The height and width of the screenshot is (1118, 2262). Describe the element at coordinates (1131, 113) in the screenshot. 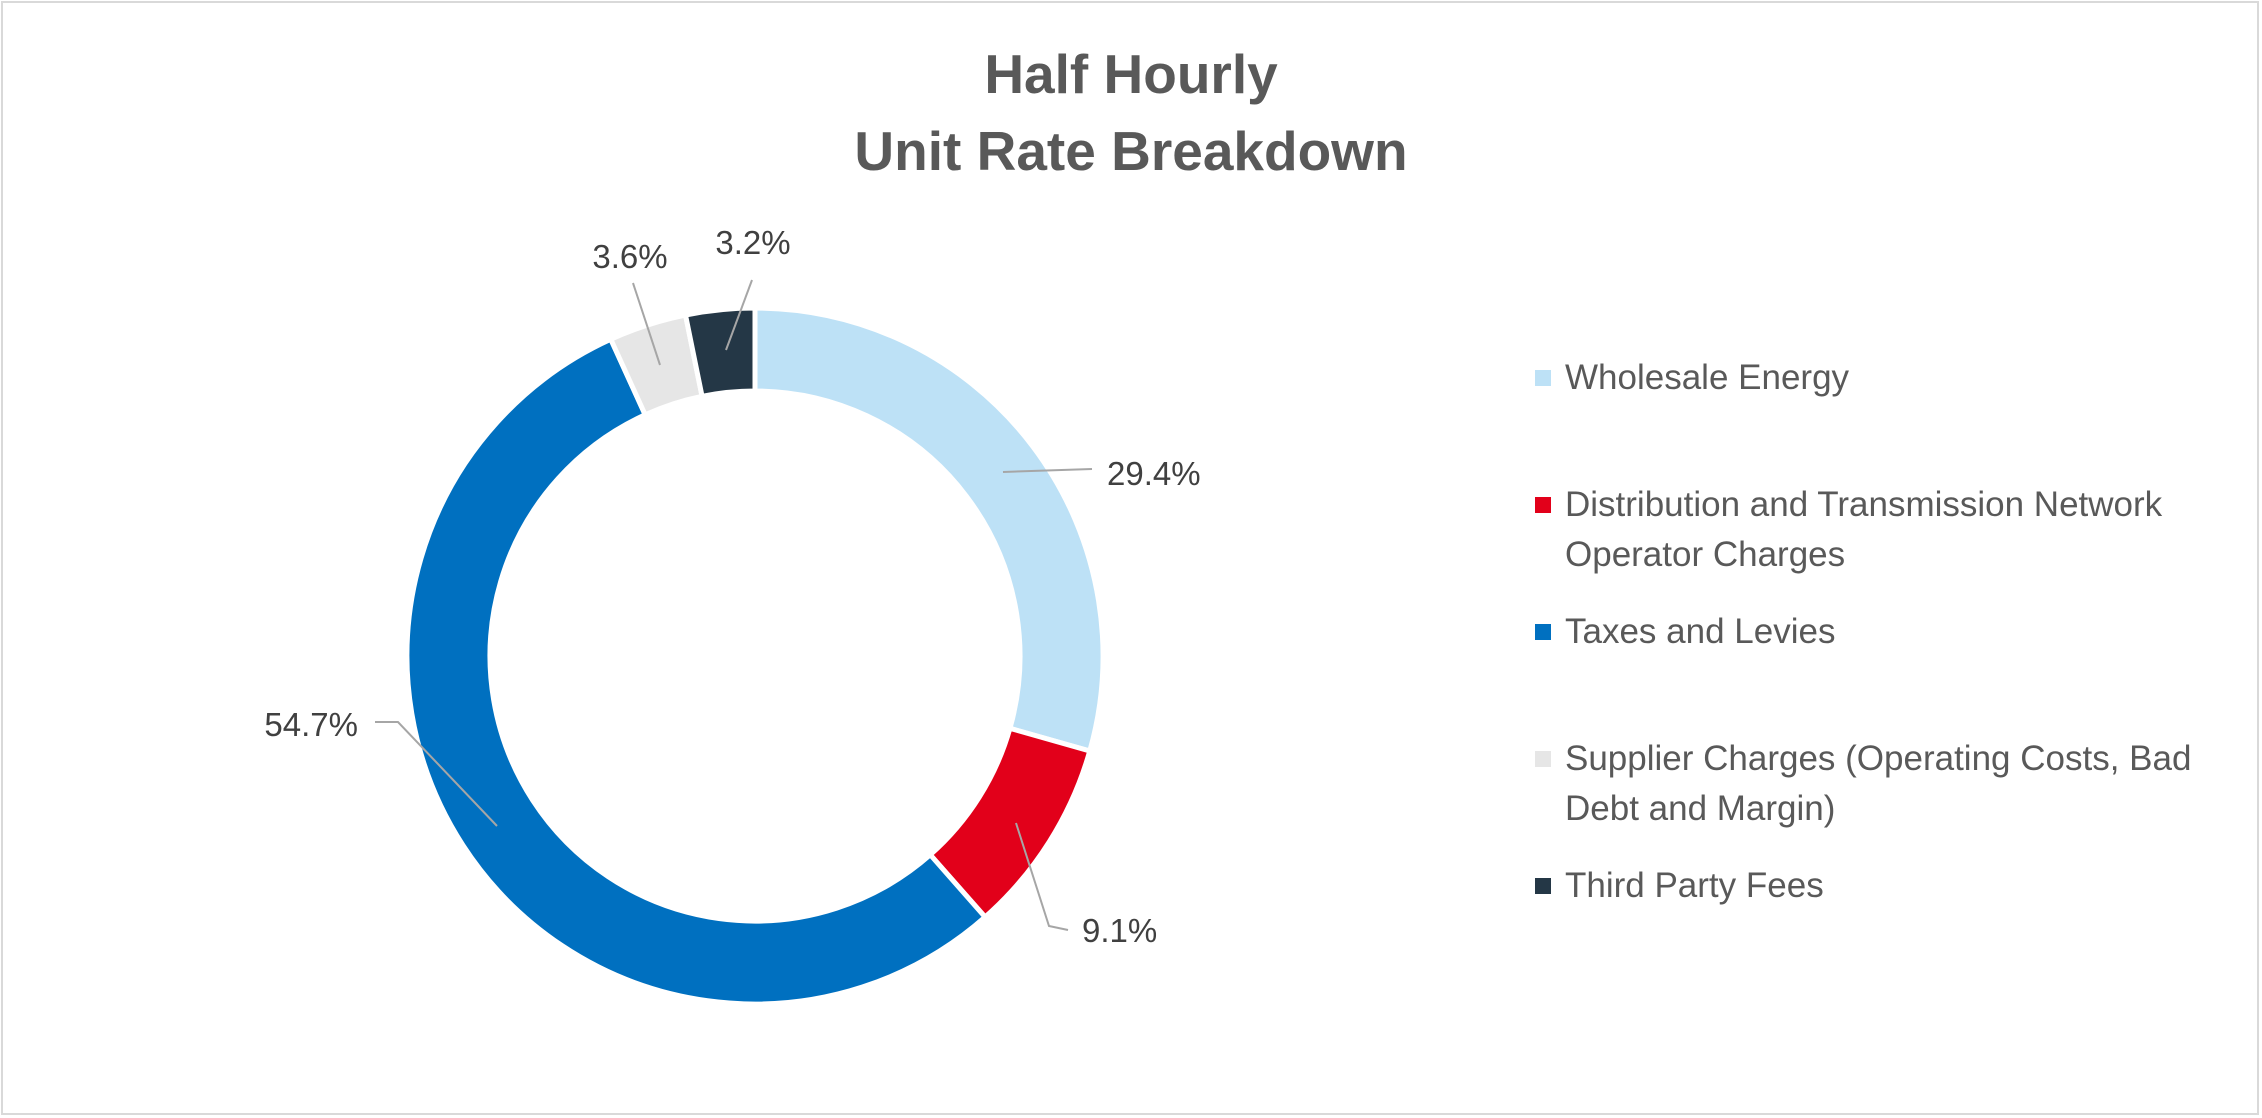

I see `chart-title: Half Hourly Unit Rate Breakdown` at that location.